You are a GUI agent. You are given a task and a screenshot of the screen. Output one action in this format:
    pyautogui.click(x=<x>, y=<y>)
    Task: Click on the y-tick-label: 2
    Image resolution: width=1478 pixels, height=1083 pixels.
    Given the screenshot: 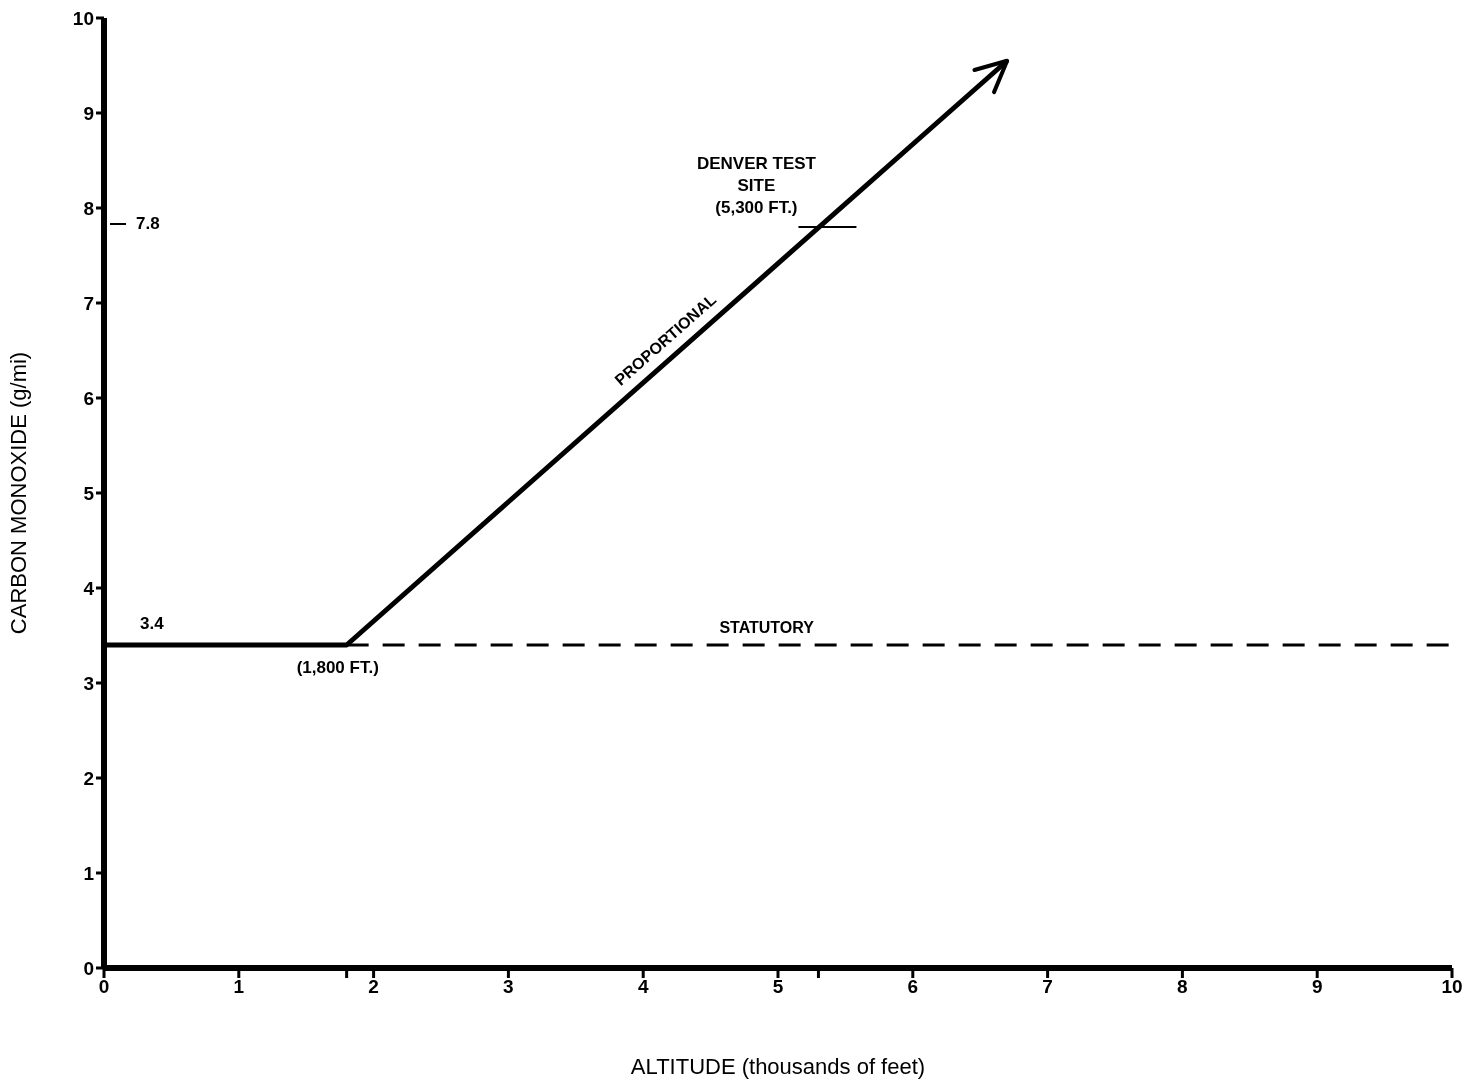 What is the action you would take?
    pyautogui.click(x=88, y=778)
    